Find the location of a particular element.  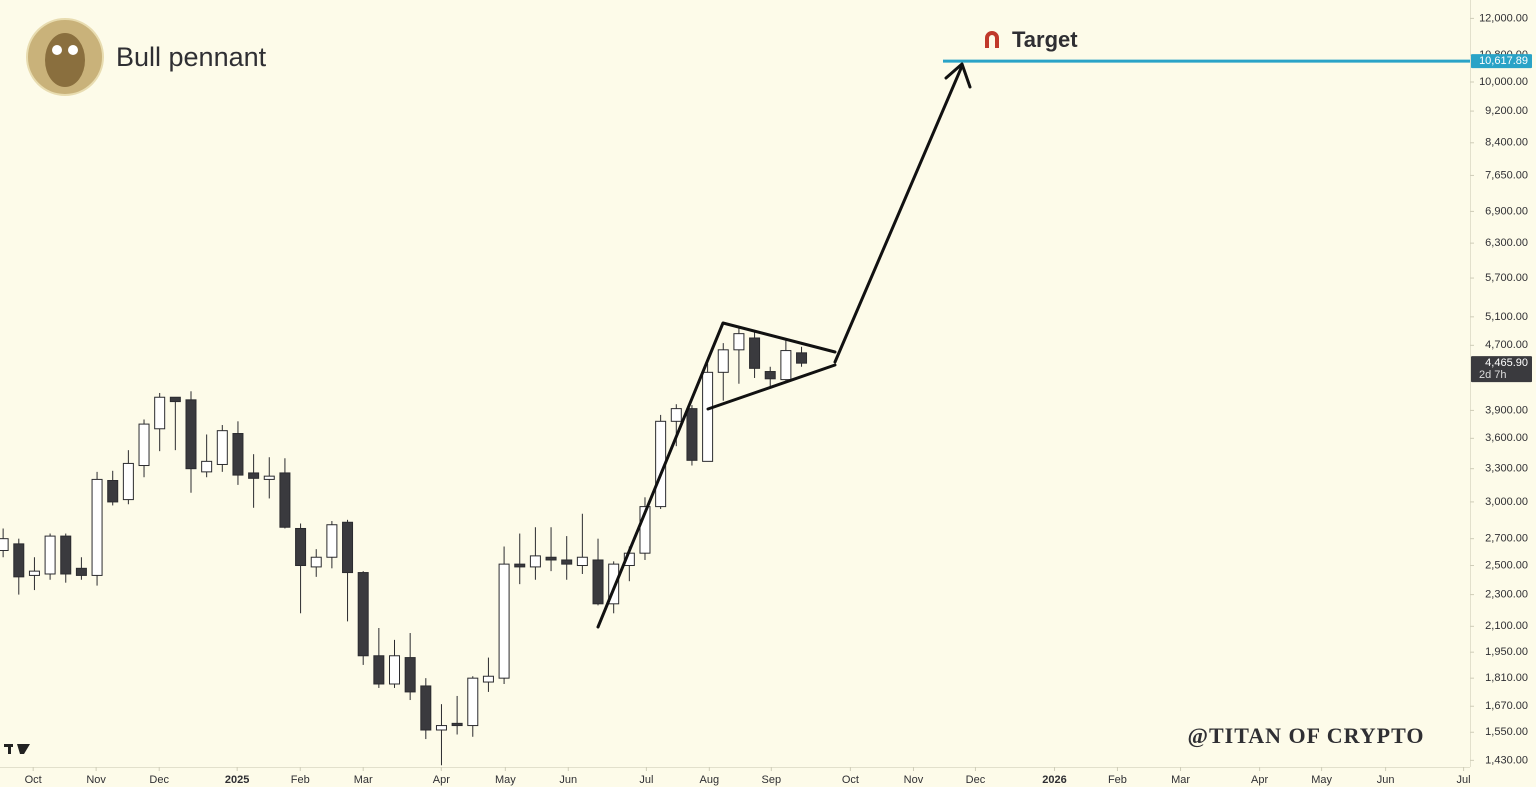

avatar is located at coordinates (65, 57).